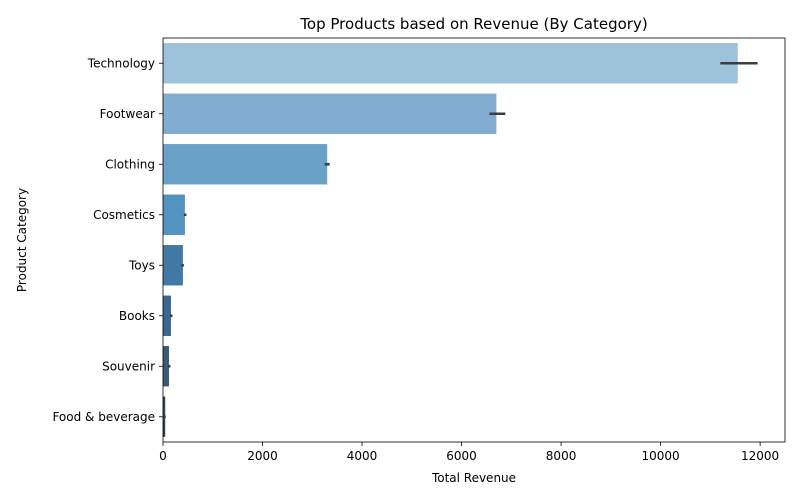 This screenshot has height=504, width=800. Describe the element at coordinates (760, 456) in the screenshot. I see `x-tick-label: 12000` at that location.